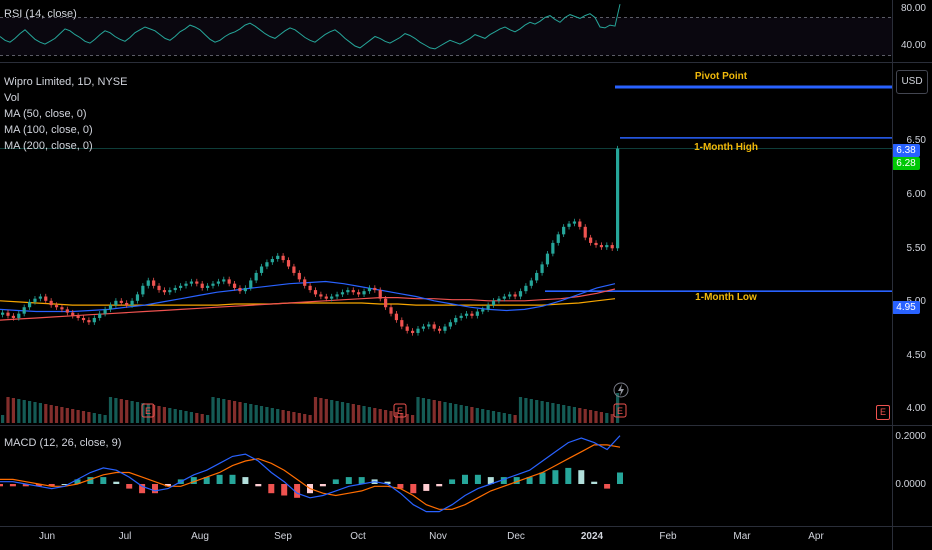 Image resolution: width=932 pixels, height=550 pixels. What do you see at coordinates (48, 130) in the screenshot?
I see `legend-ma100: MA (100, close, 0)` at bounding box center [48, 130].